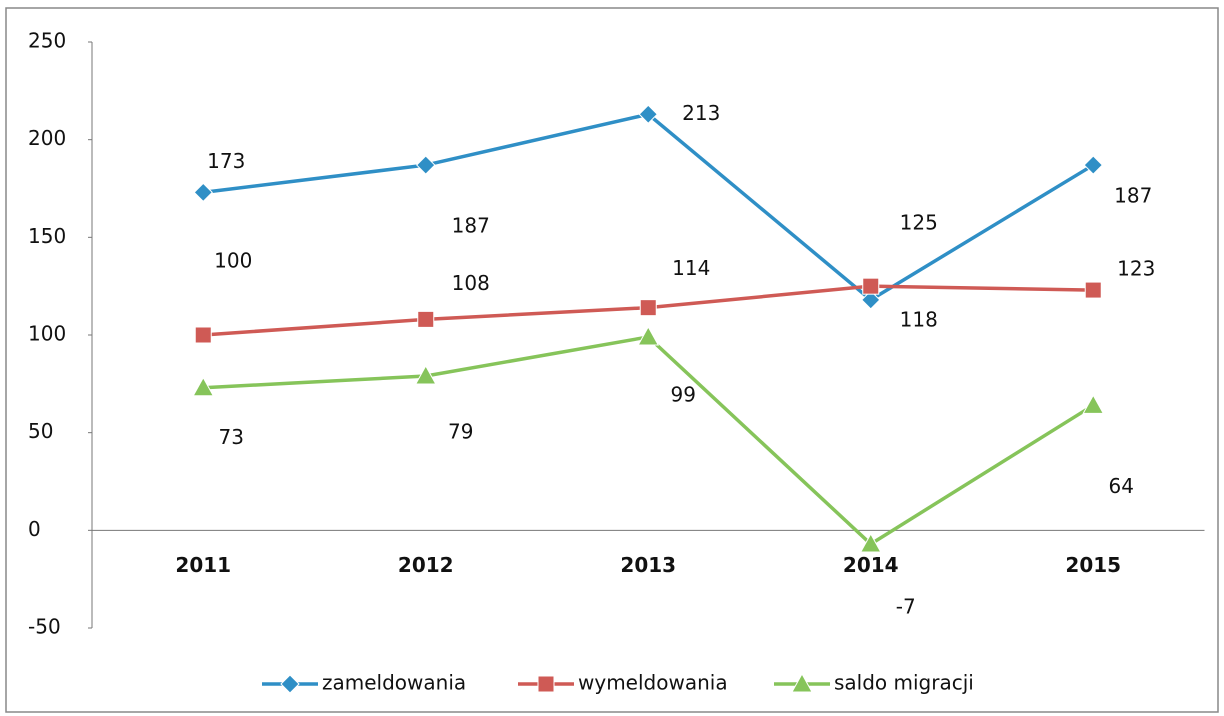 Image resolution: width=1224 pixels, height=716 pixels. I want to click on y-tick-label: 0, so click(34, 529).